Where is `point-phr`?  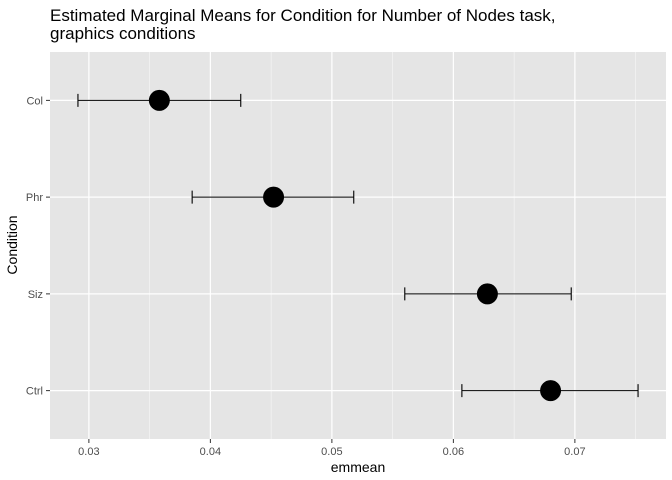
point-phr is located at coordinates (274, 197).